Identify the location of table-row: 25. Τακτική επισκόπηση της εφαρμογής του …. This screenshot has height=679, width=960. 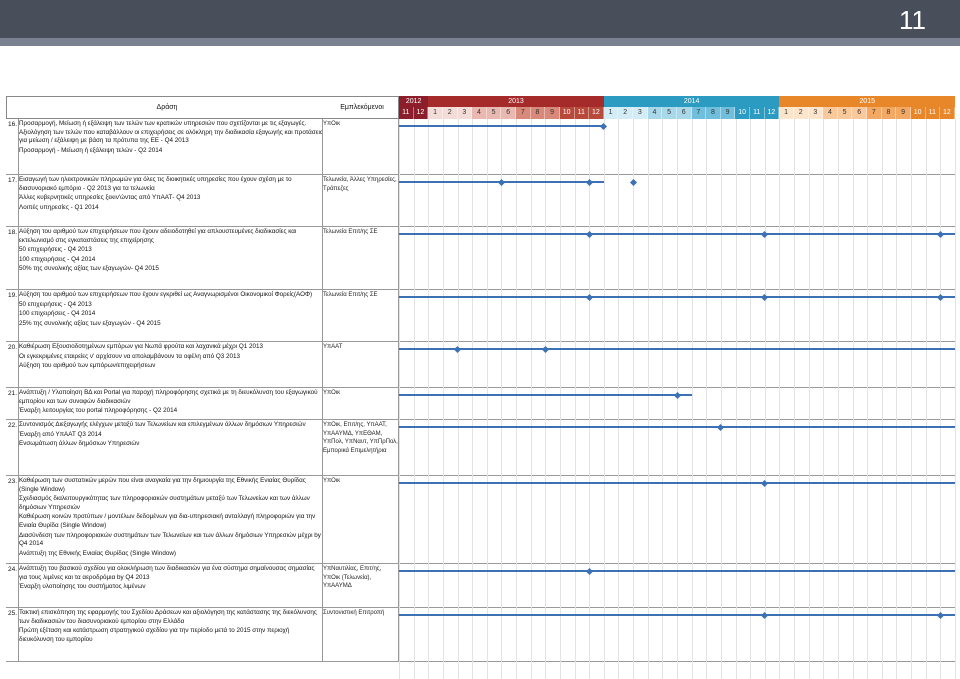
(481, 635).